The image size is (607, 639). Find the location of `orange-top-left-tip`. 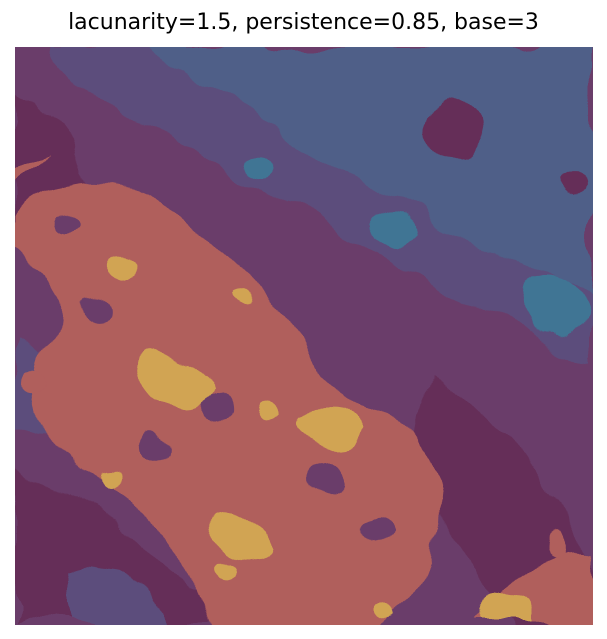

orange-top-left-tip is located at coordinates (34, 171).